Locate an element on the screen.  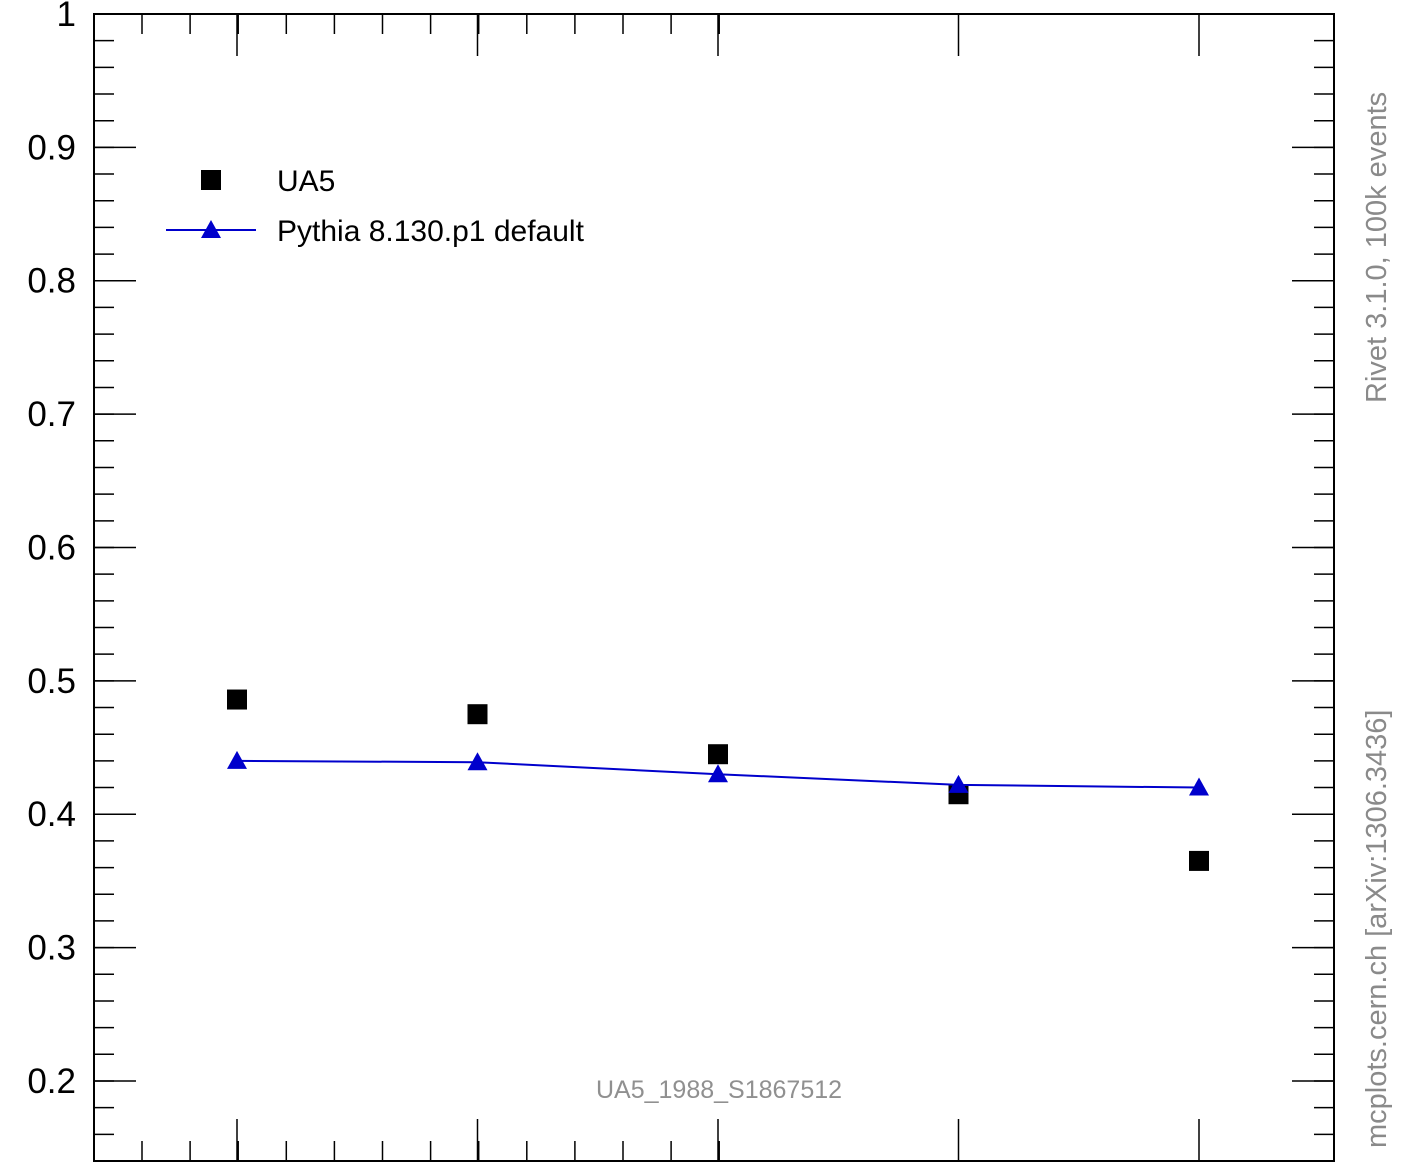
y-tick-label: 0.7 is located at coordinates (51, 414).